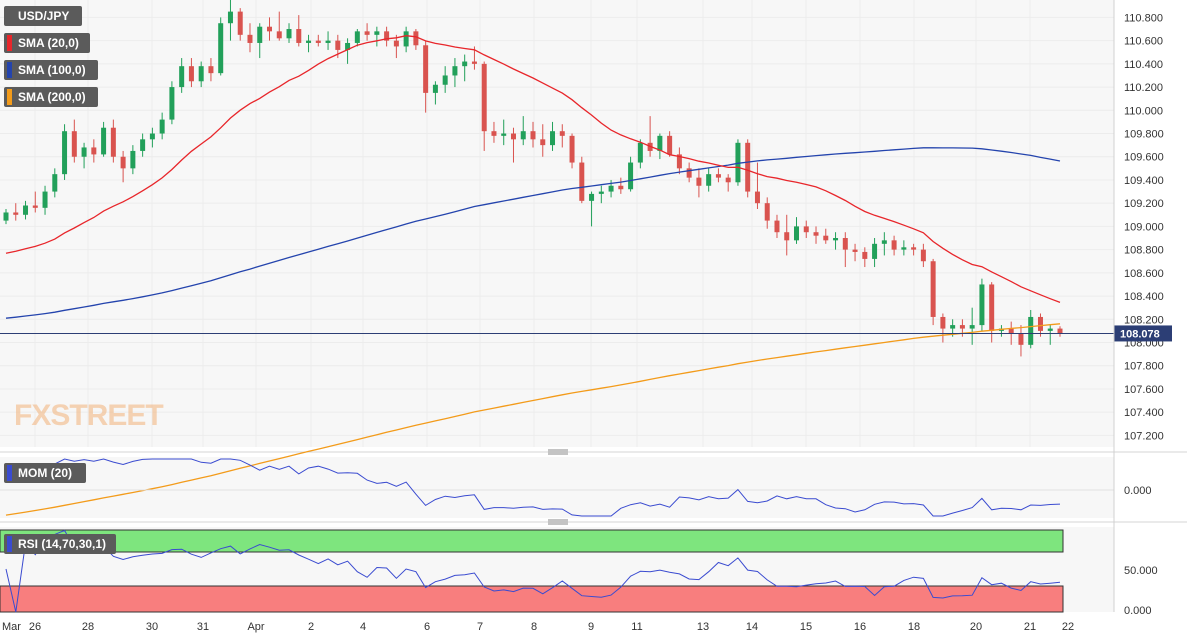 The image size is (1187, 638). What do you see at coordinates (9, 97) in the screenshot?
I see `sma200-swatch` at bounding box center [9, 97].